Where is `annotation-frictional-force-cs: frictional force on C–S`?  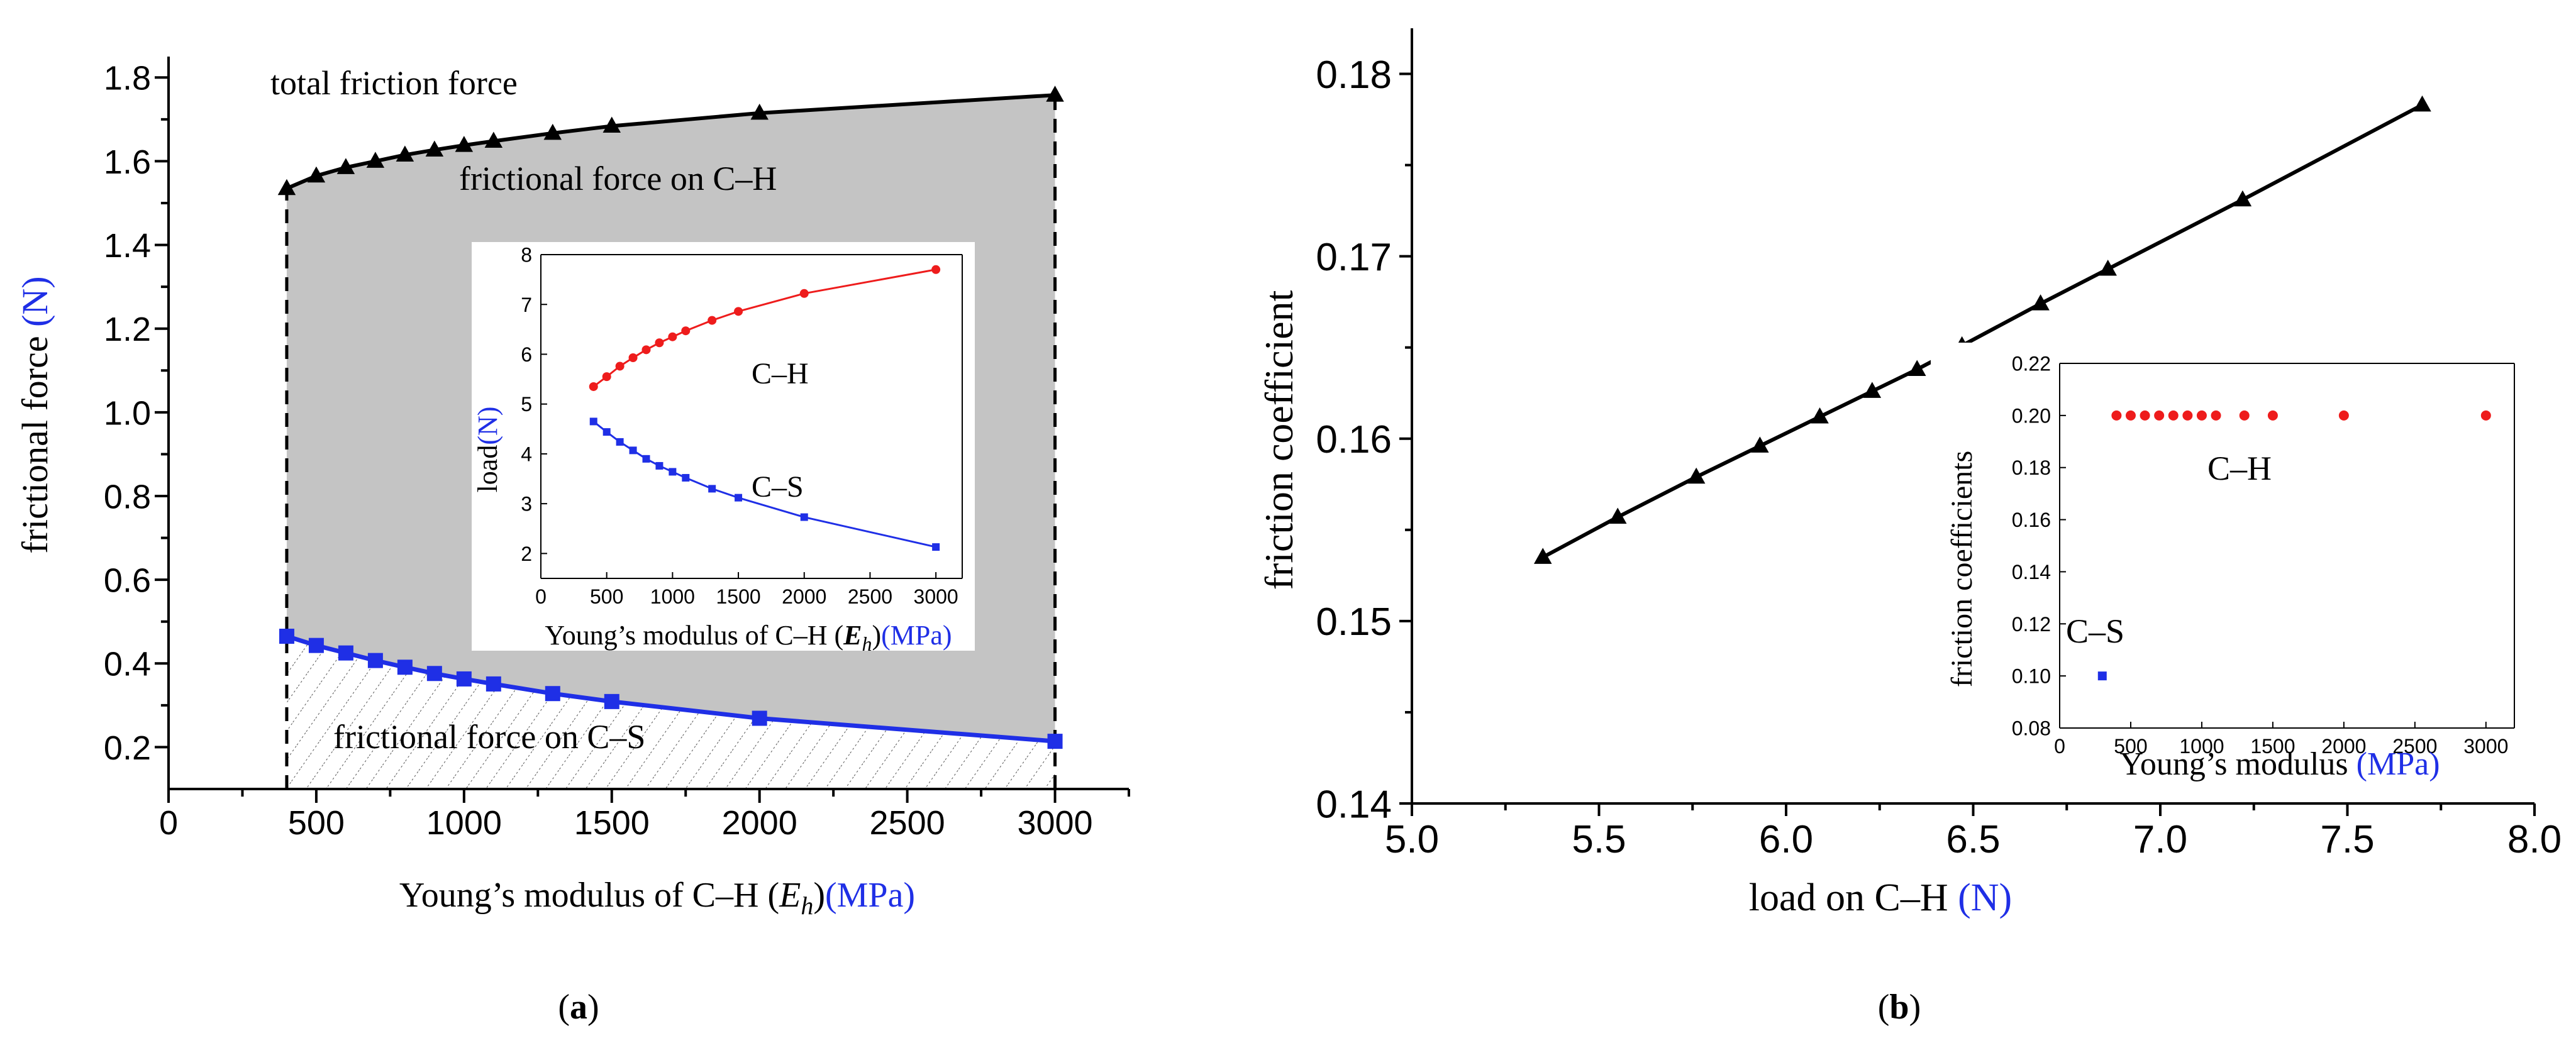 annotation-frictional-force-cs: frictional force on C–S is located at coordinates (489, 737).